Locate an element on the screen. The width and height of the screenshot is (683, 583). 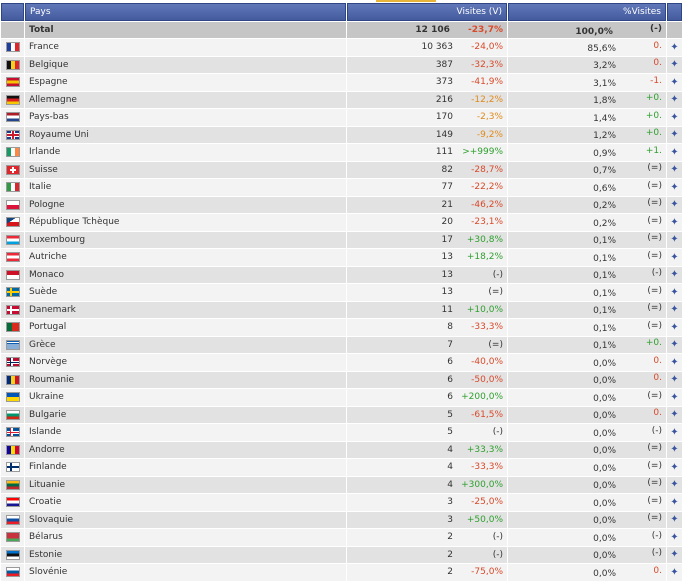
country-name: Pologne is located at coordinates (185, 204).